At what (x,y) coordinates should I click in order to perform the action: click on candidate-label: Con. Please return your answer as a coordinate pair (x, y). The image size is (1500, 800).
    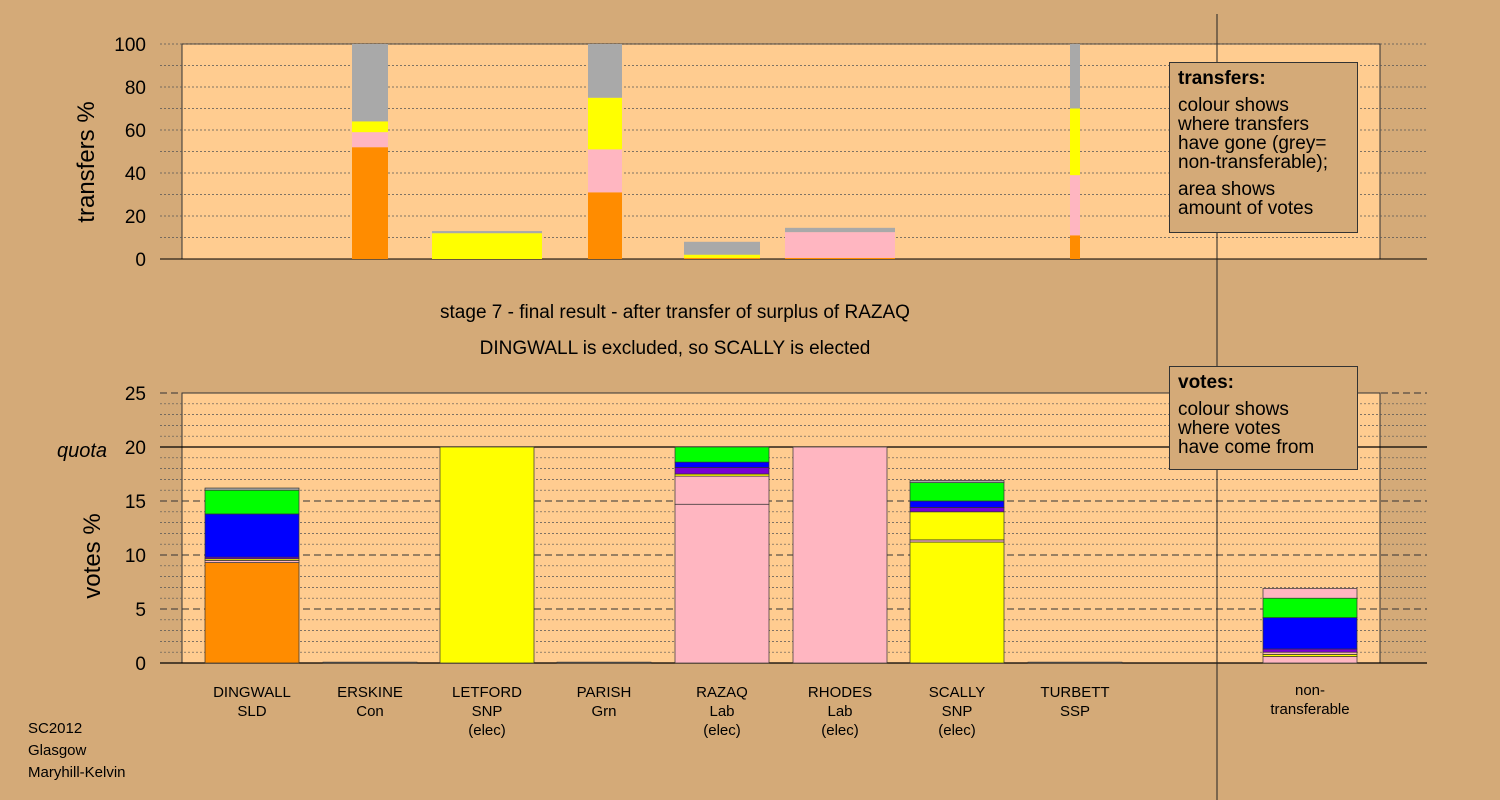
    Looking at the image, I should click on (370, 711).